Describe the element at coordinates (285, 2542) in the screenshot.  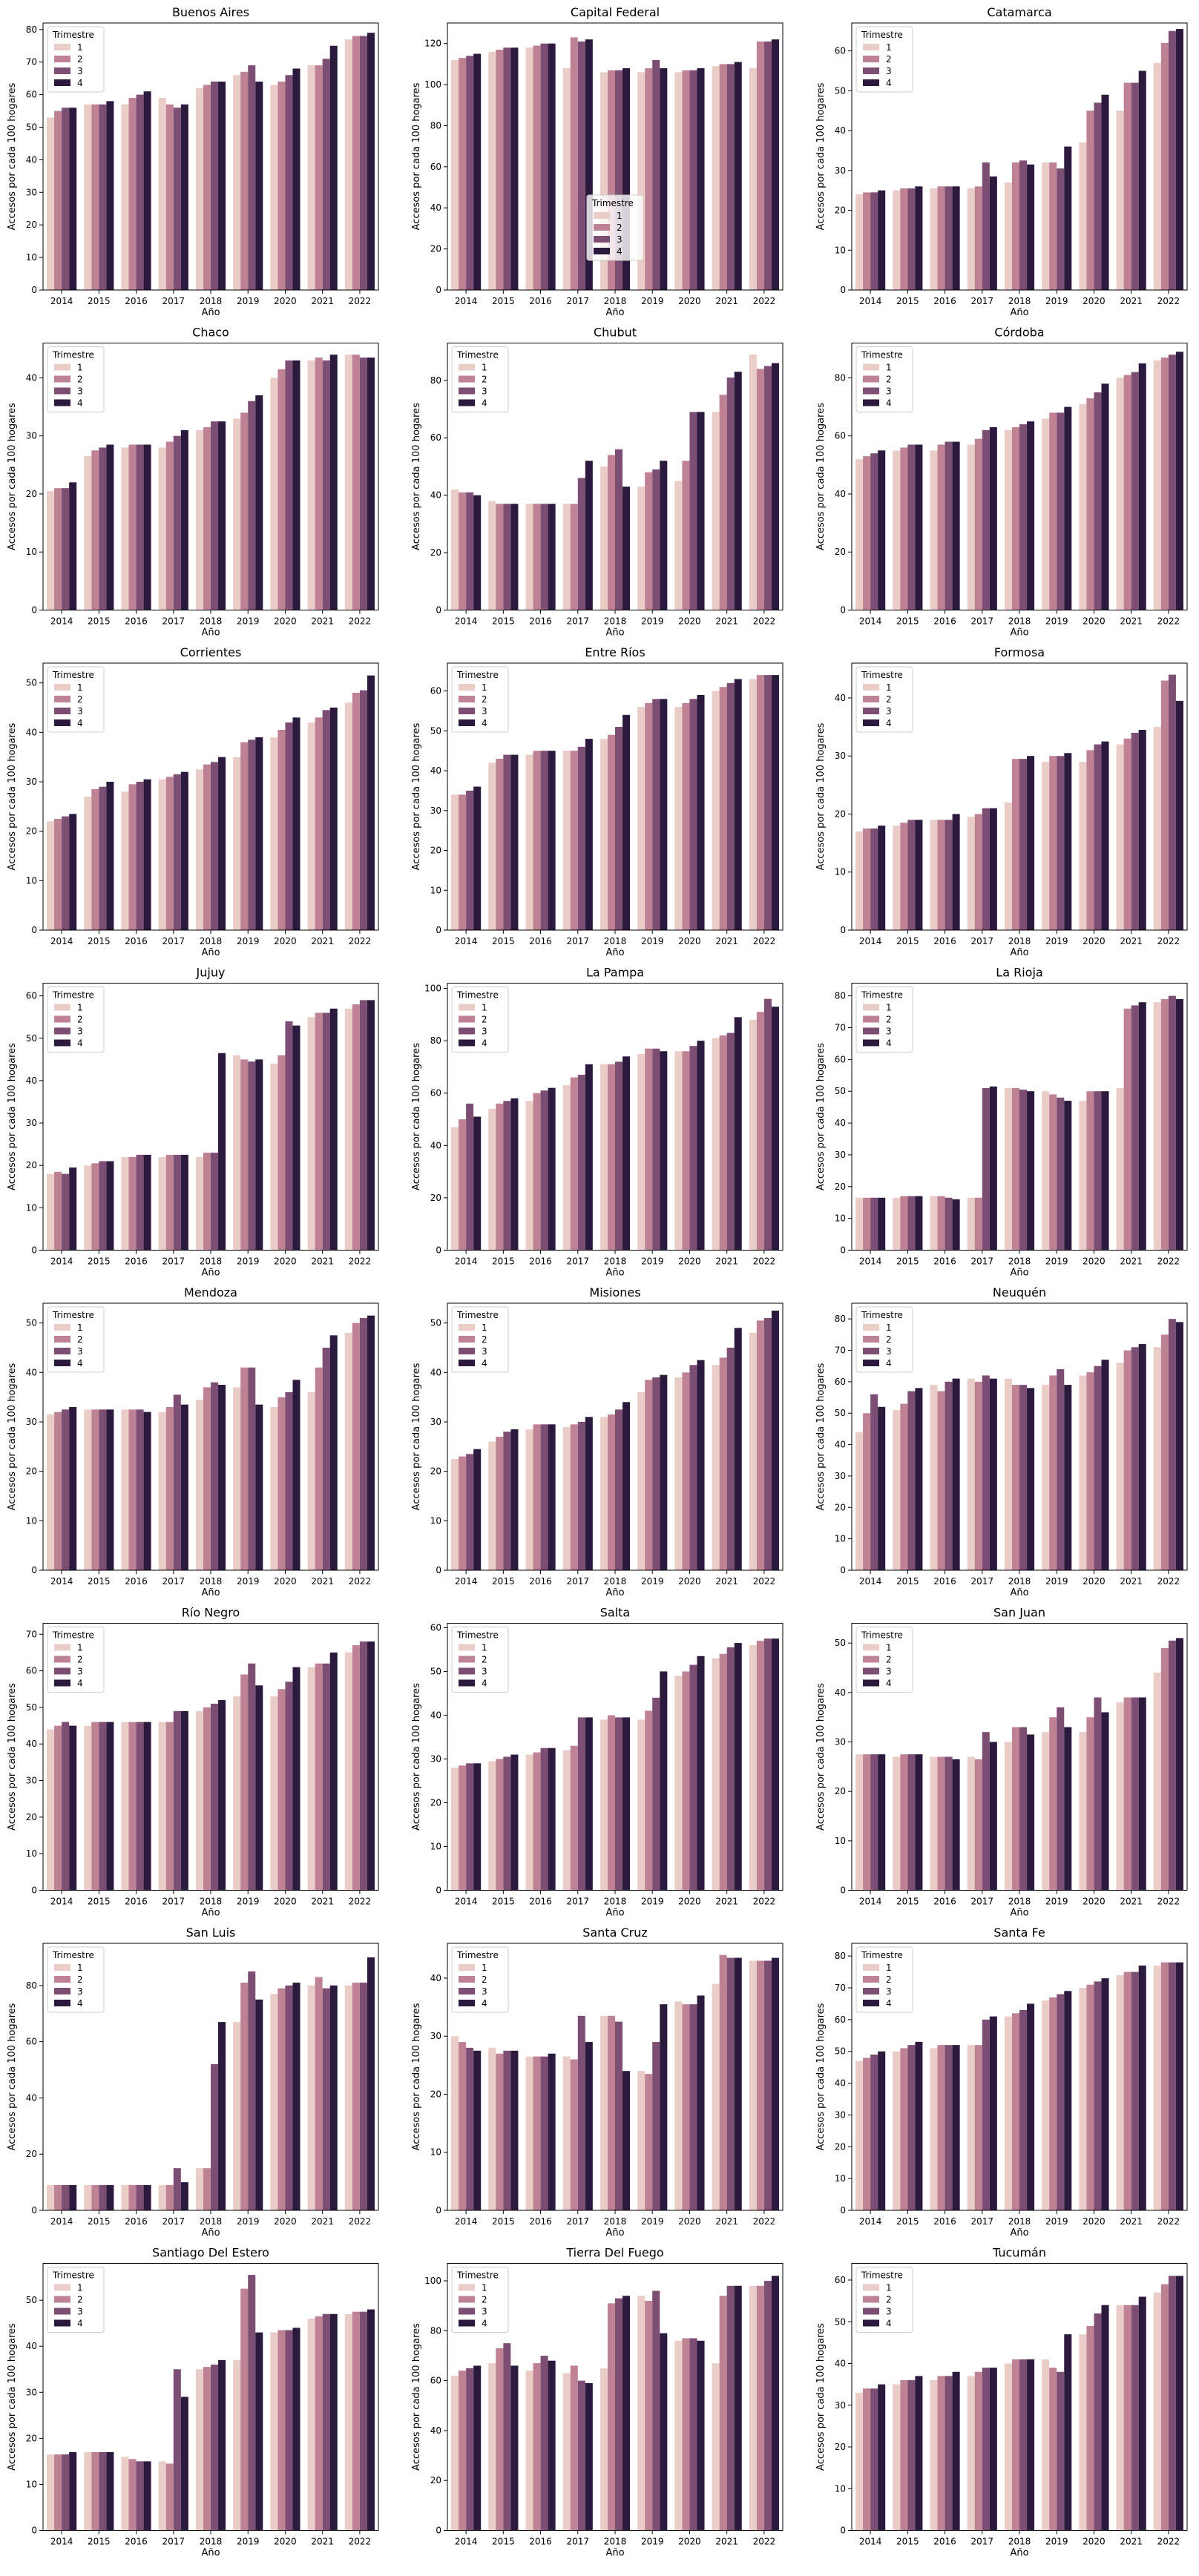
I see `x-tick-label: 2020` at that location.